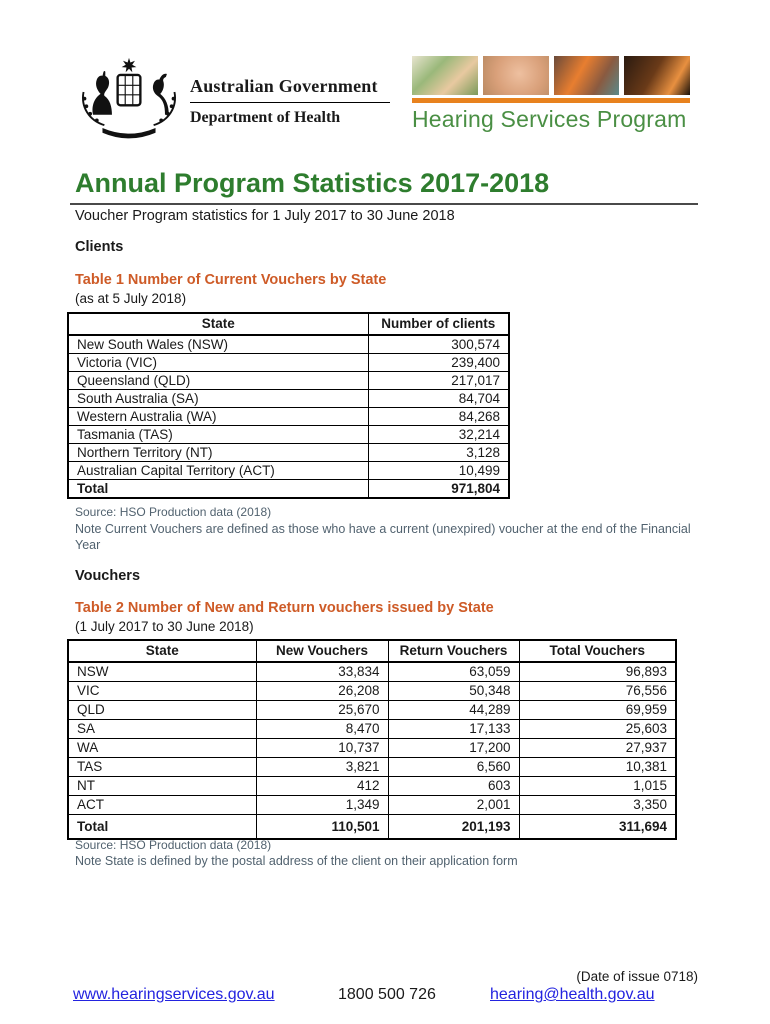 The height and width of the screenshot is (1024, 770). Describe the element at coordinates (218, 344) in the screenshot. I see `state-cell: New South Wales (NSW)` at that location.